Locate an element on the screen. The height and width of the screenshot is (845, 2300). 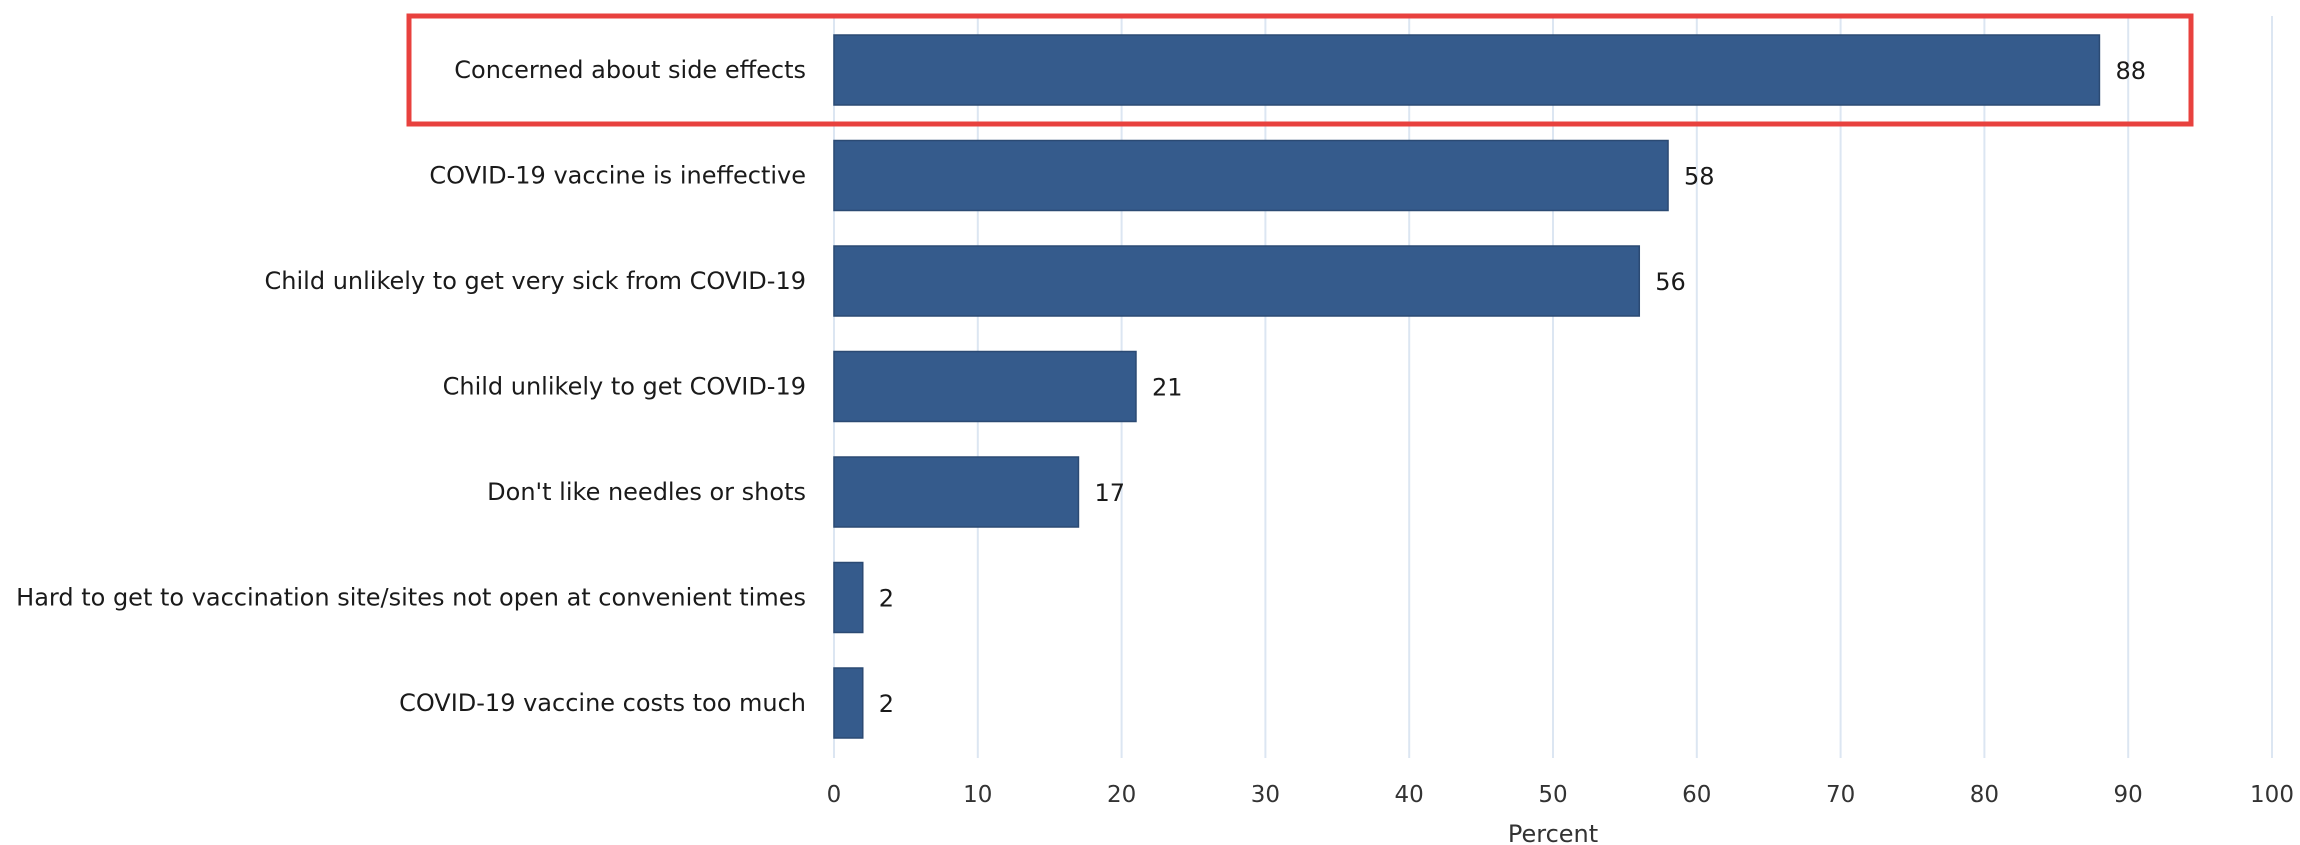
value-label-3: 21 is located at coordinates (1167, 388).